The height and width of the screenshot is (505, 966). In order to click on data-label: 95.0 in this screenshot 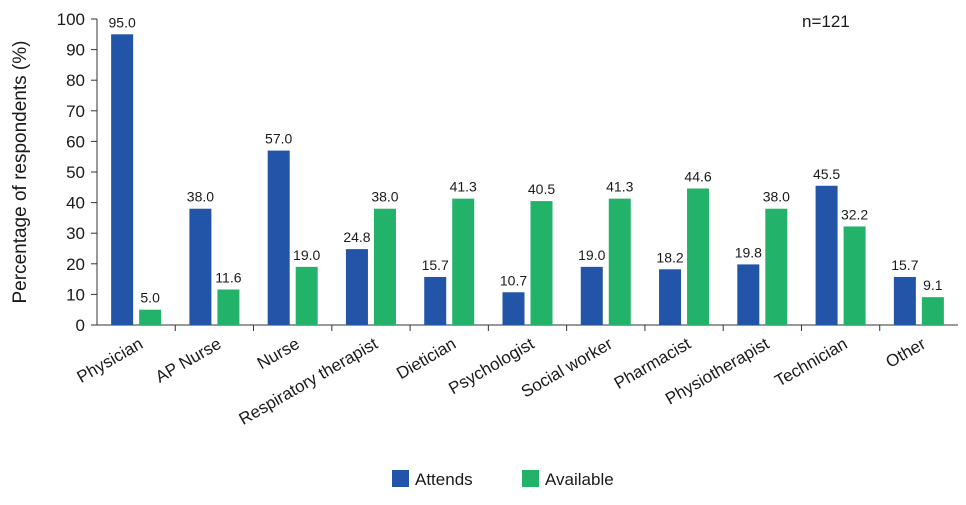, I will do `click(122, 22)`.